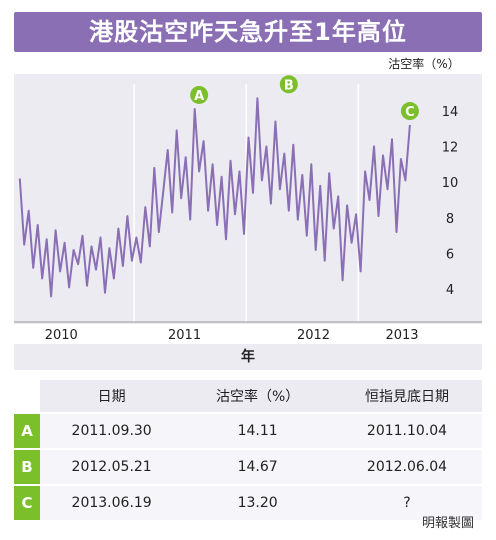  I want to click on y-tick-label: 6, so click(450, 255).